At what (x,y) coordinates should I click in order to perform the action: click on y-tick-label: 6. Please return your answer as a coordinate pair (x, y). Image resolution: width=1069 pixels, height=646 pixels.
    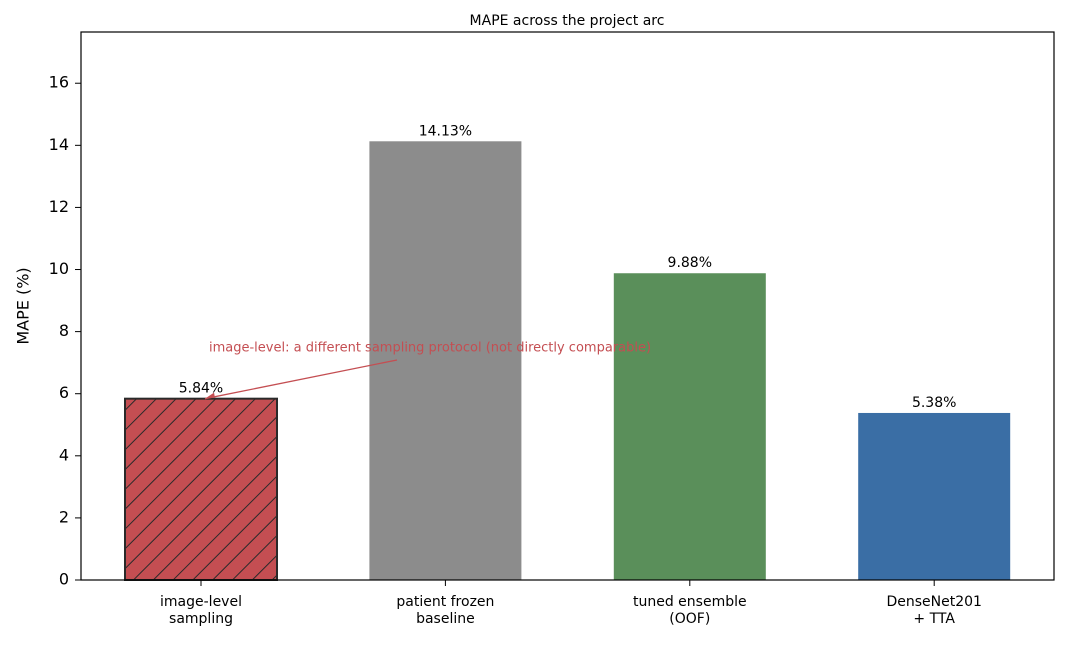
    Looking at the image, I should click on (64, 392).